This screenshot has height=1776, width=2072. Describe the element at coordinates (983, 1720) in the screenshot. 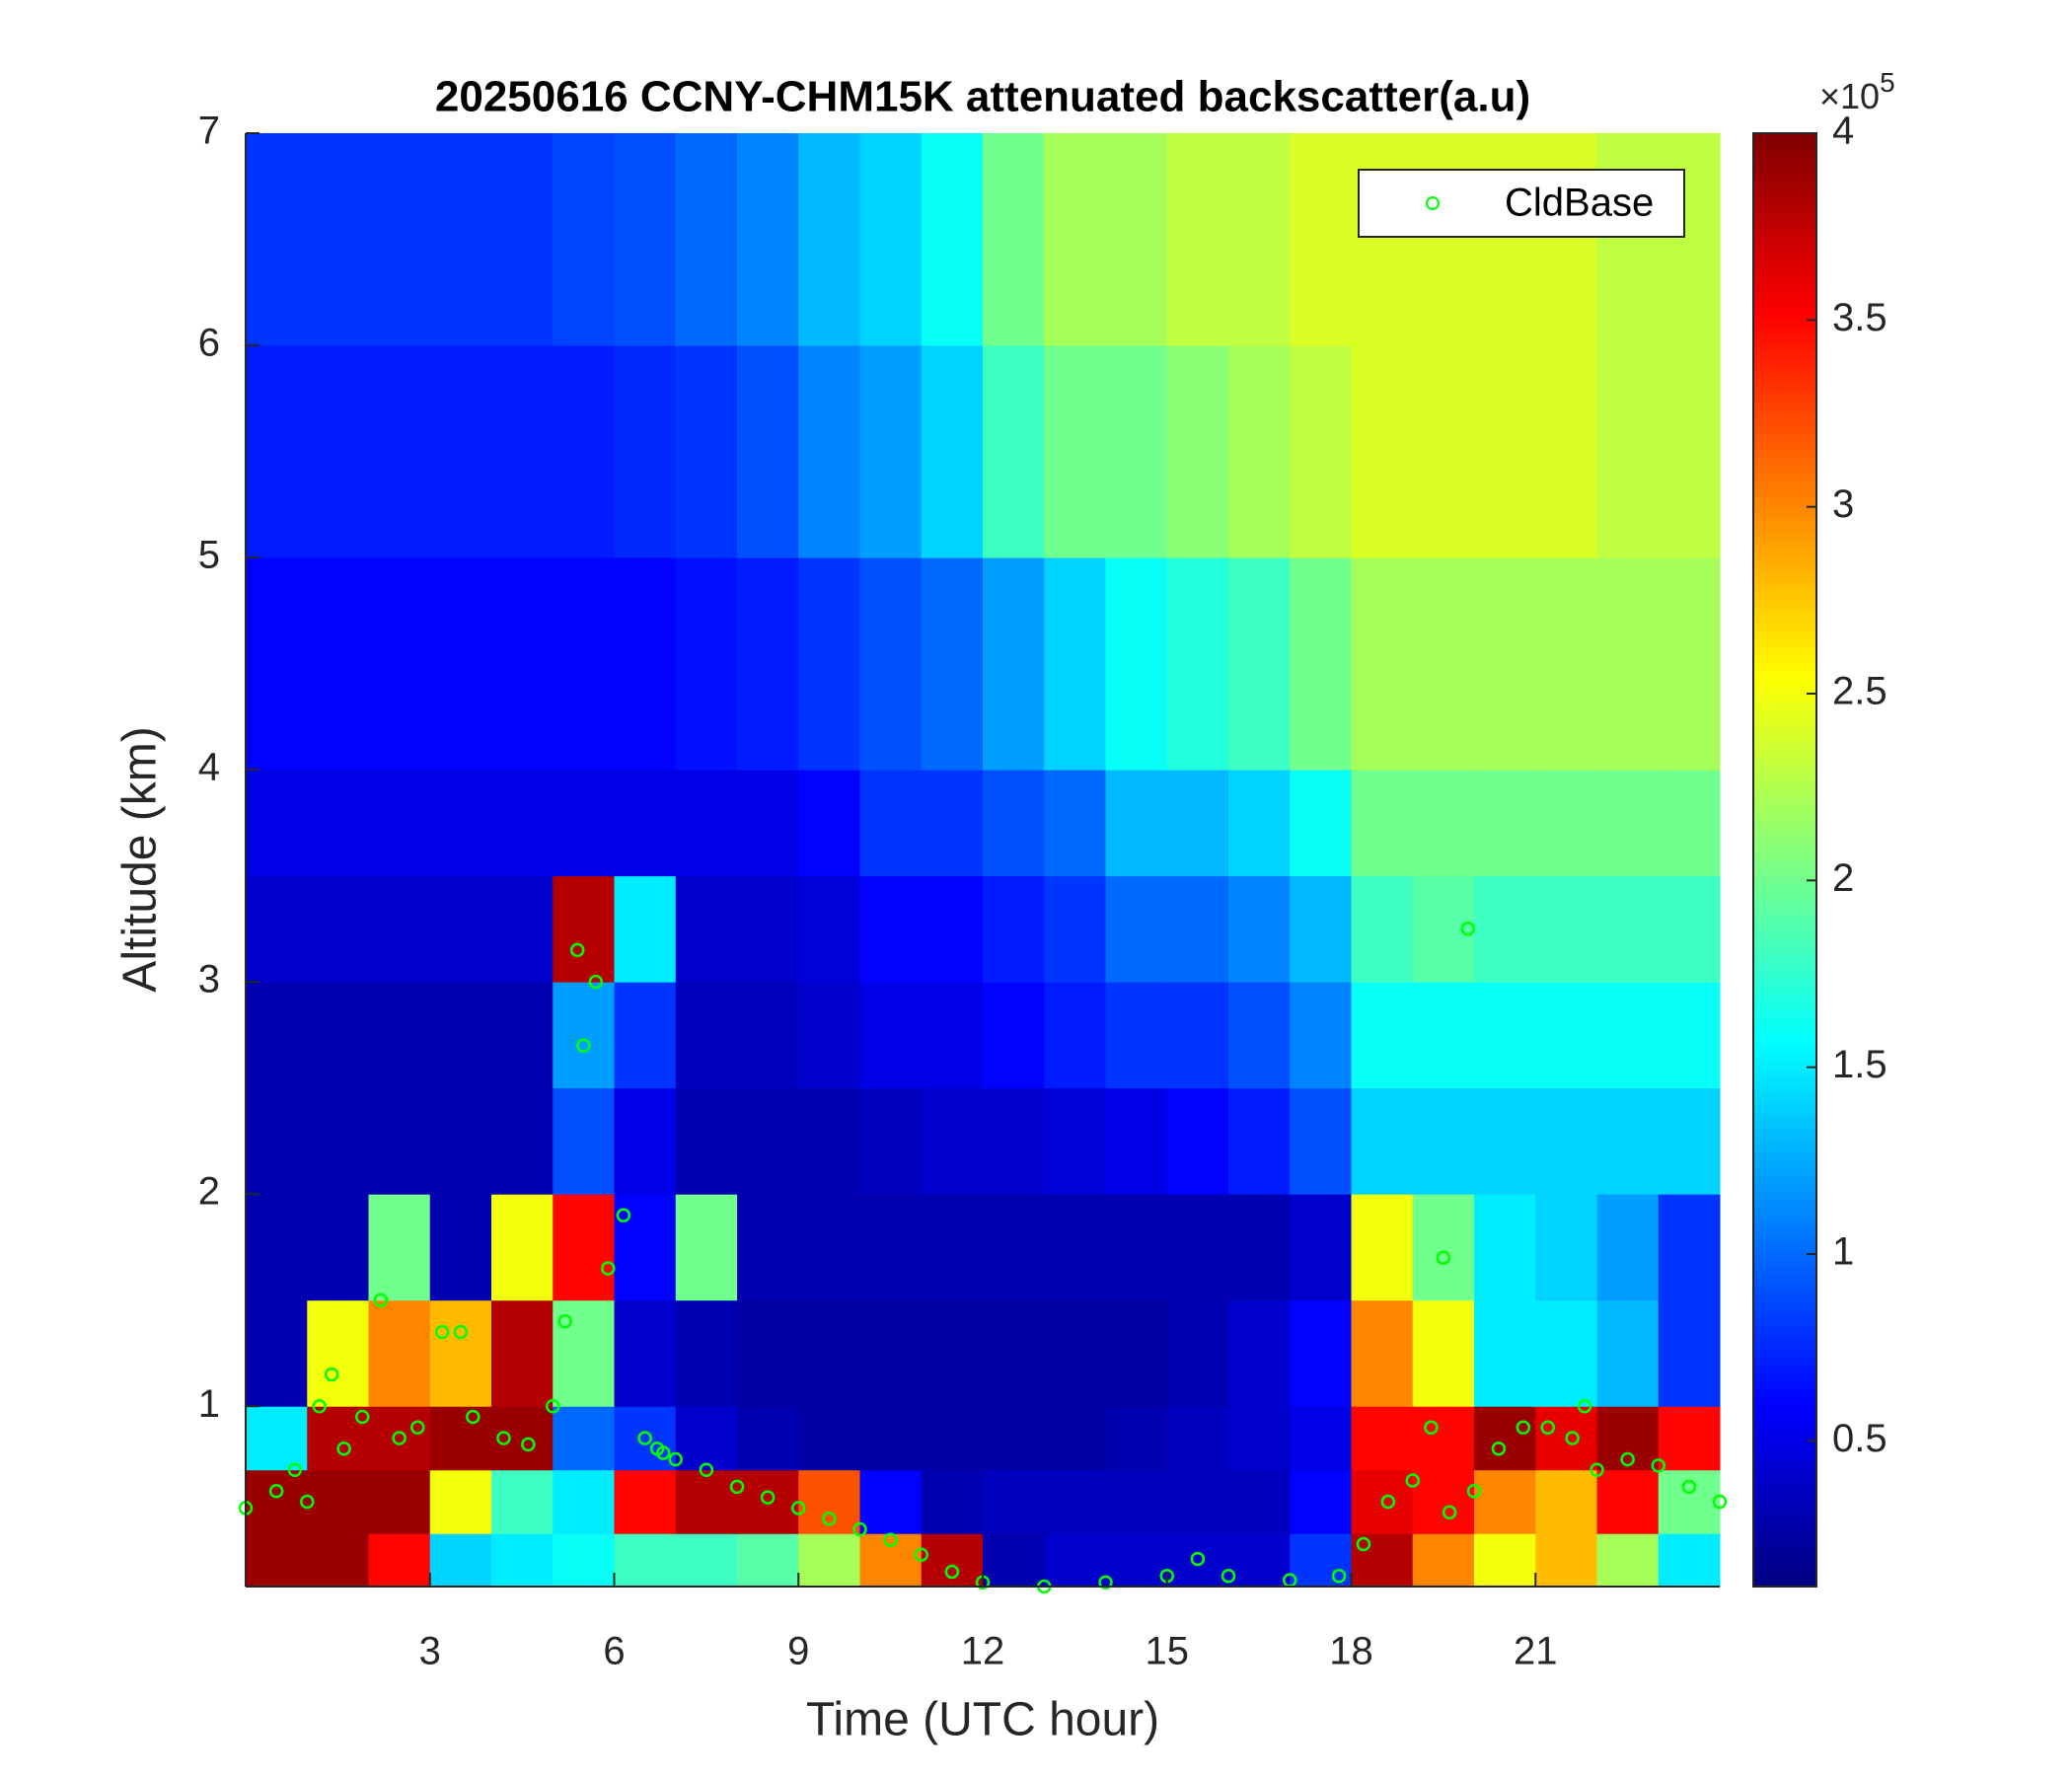

I see `x-axis-label: Time (UTC hour)` at that location.